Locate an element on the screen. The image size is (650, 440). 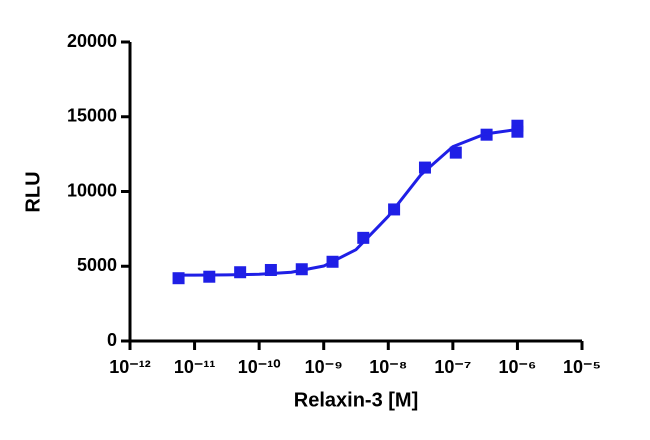
x-tick-label: 10⁻⁸ is located at coordinates (388, 367).